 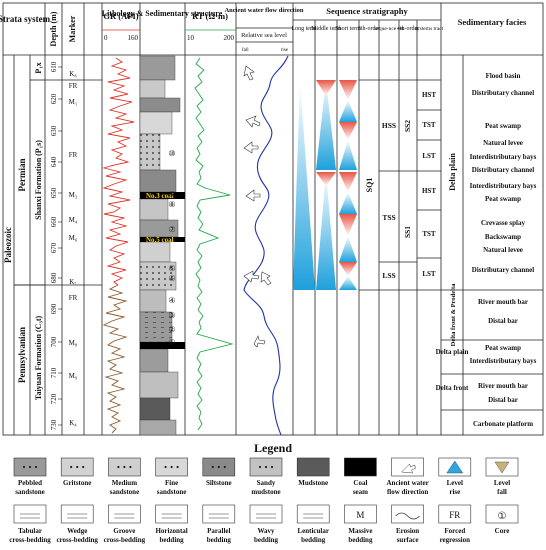 What do you see at coordinates (360, 531) in the screenshot?
I see `legend-label: Massive` at bounding box center [360, 531].